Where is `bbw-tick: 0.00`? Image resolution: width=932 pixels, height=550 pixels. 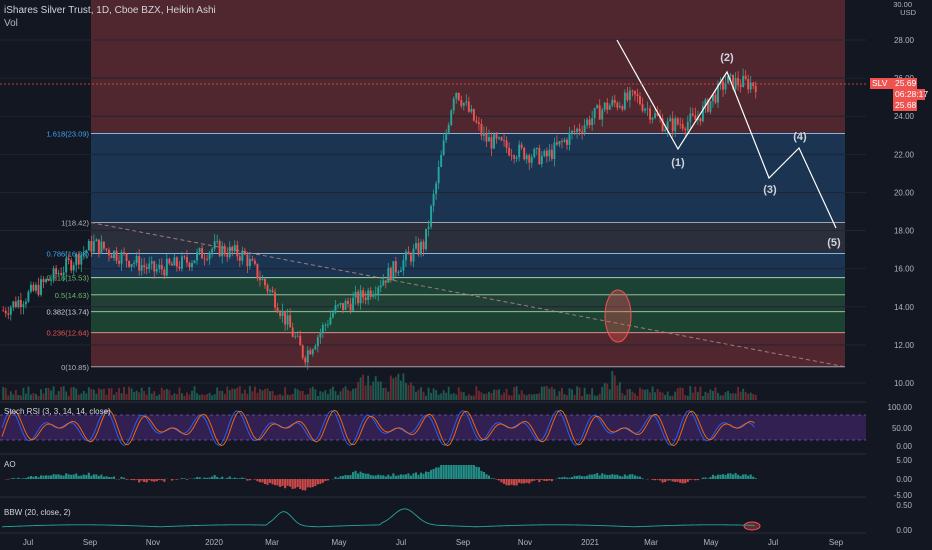
bbw-tick: 0.00 is located at coordinates (904, 530).